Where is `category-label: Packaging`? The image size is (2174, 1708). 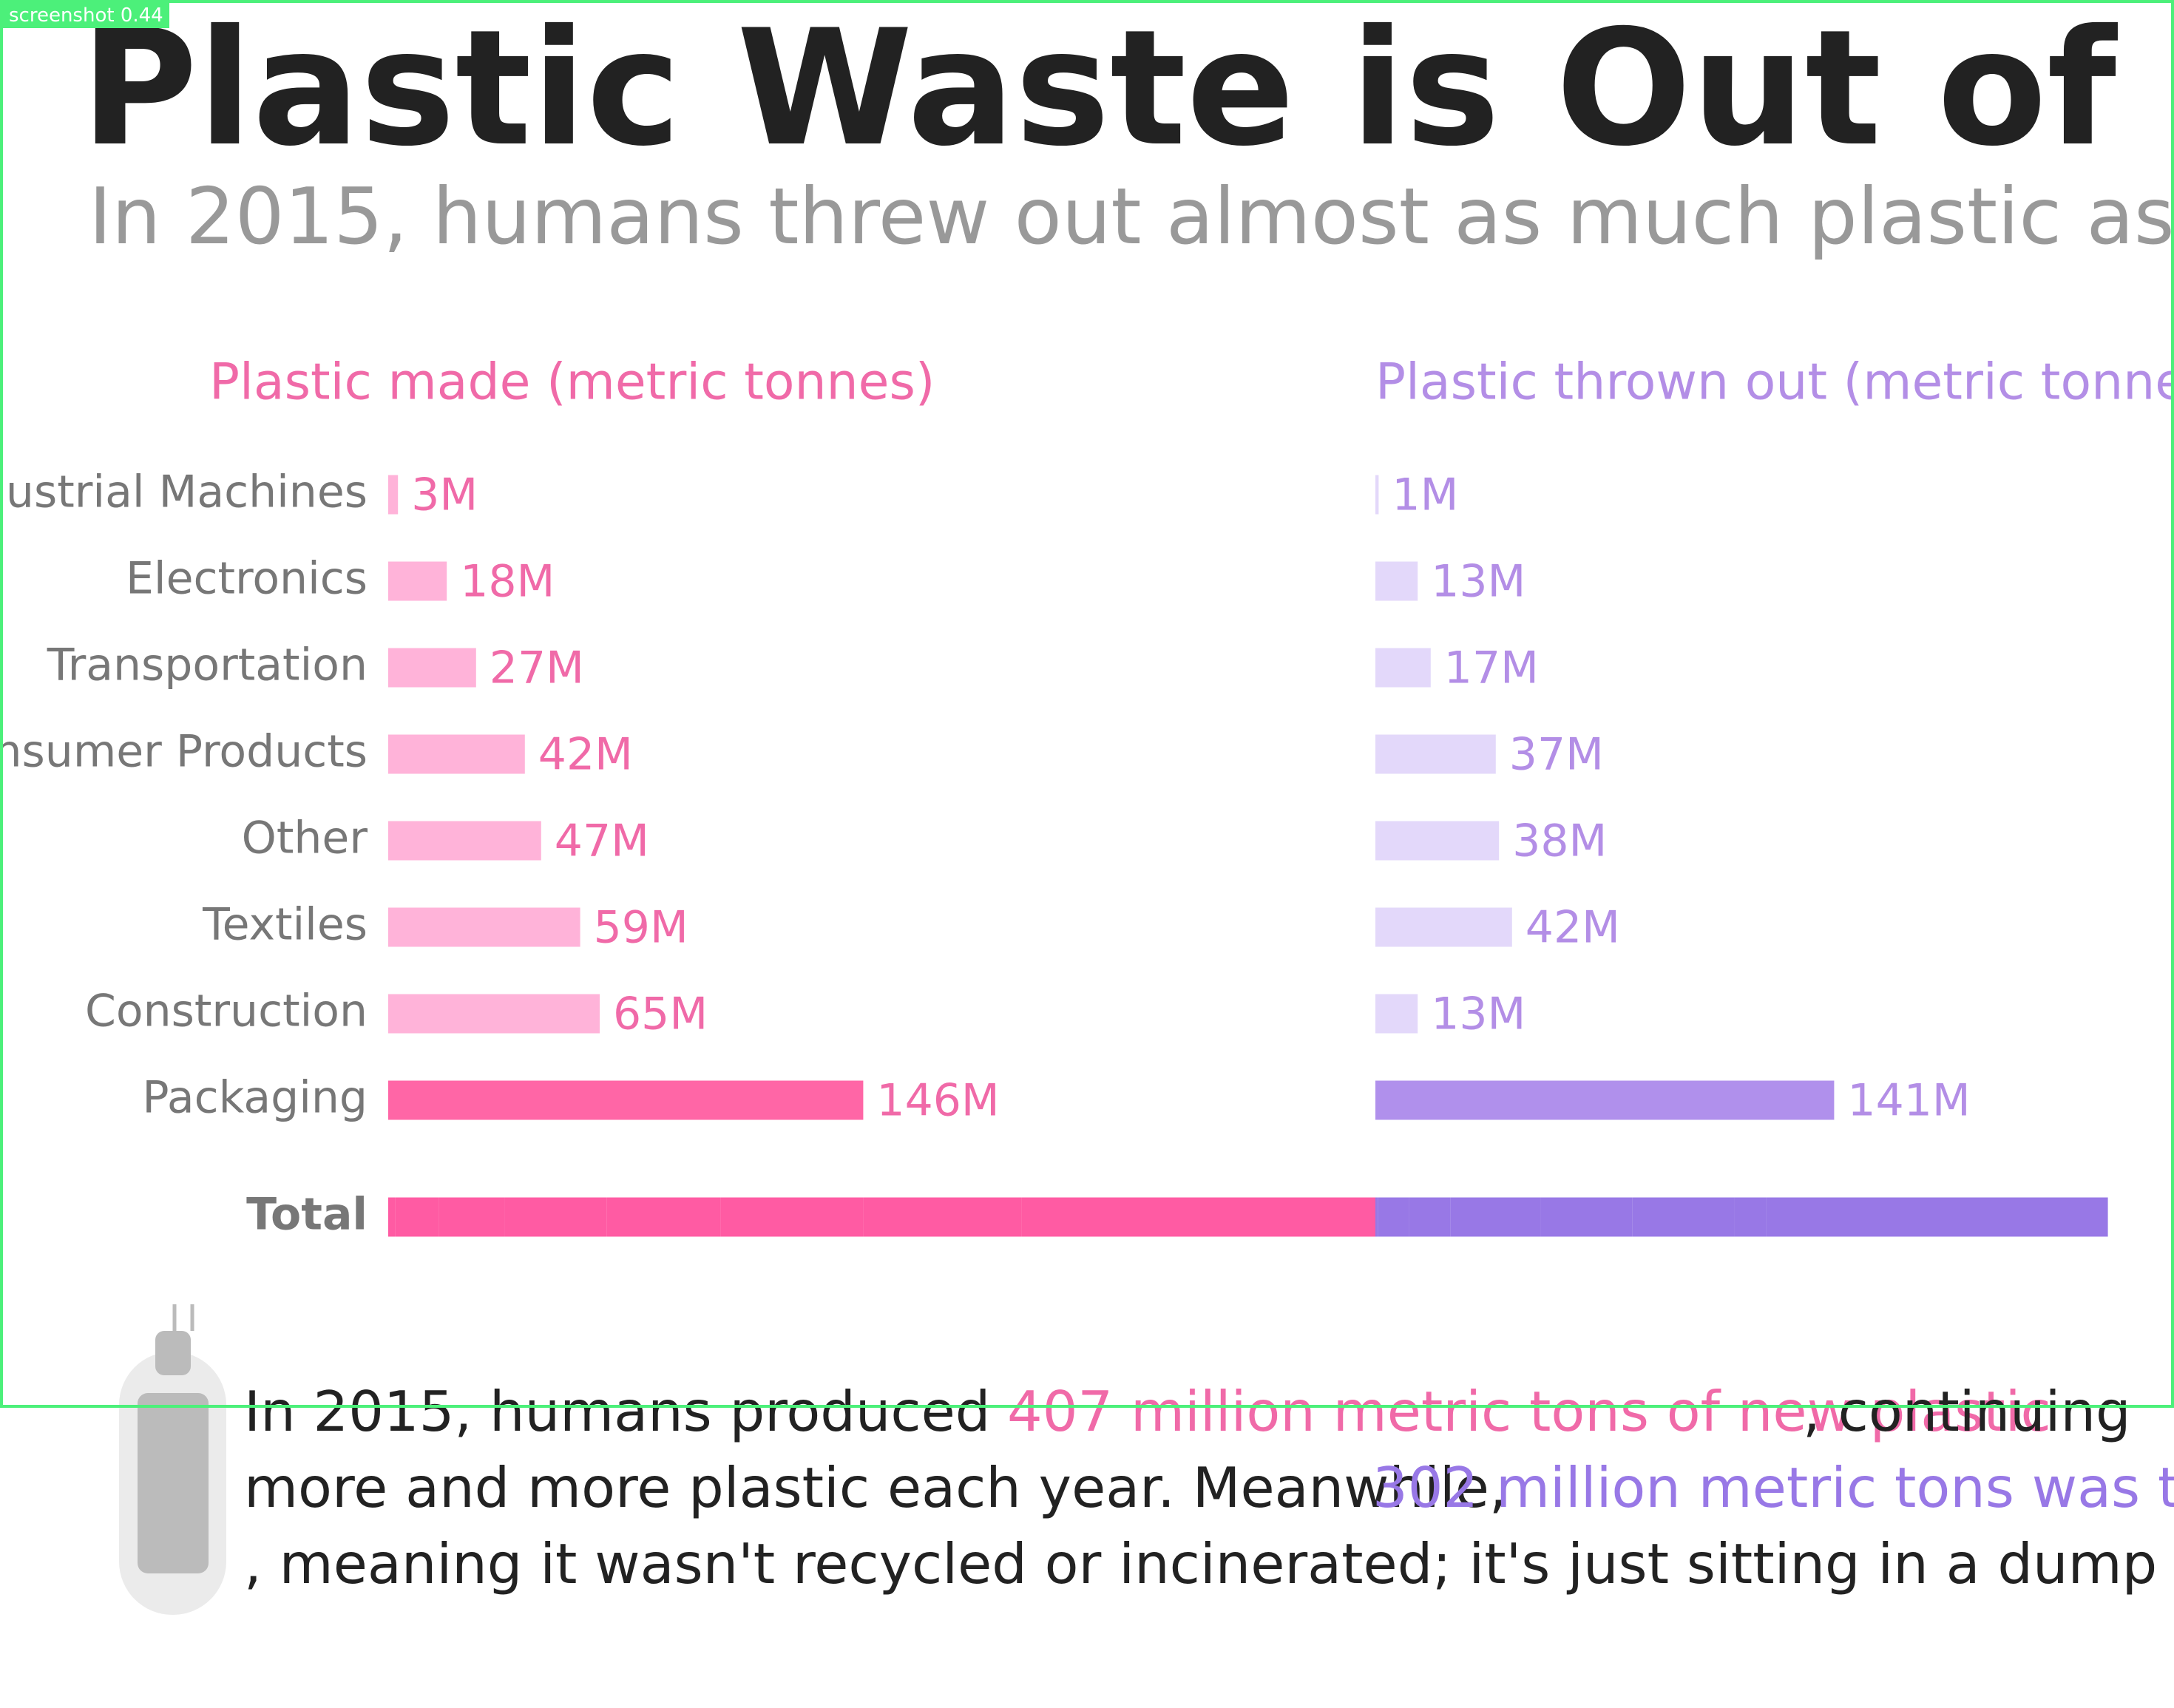 category-label: Packaging is located at coordinates (255, 1098).